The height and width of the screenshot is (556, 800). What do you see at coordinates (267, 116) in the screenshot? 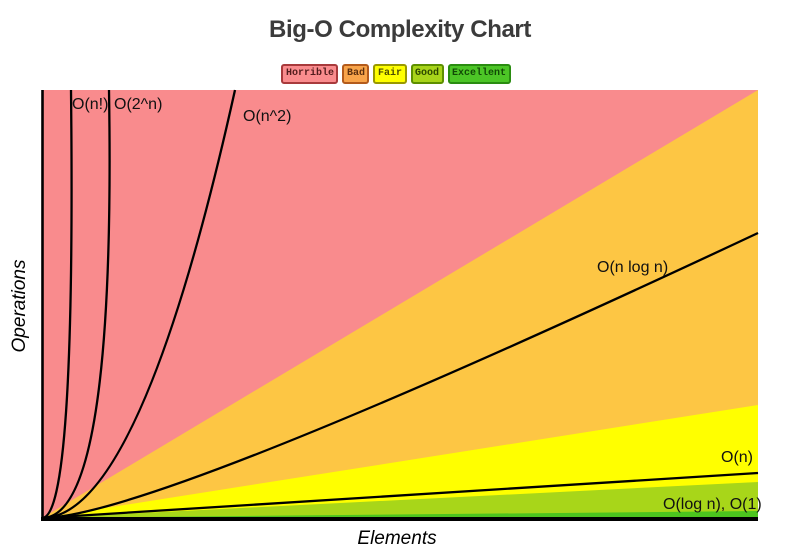
I see `svg-text: O(n^2)` at bounding box center [267, 116].